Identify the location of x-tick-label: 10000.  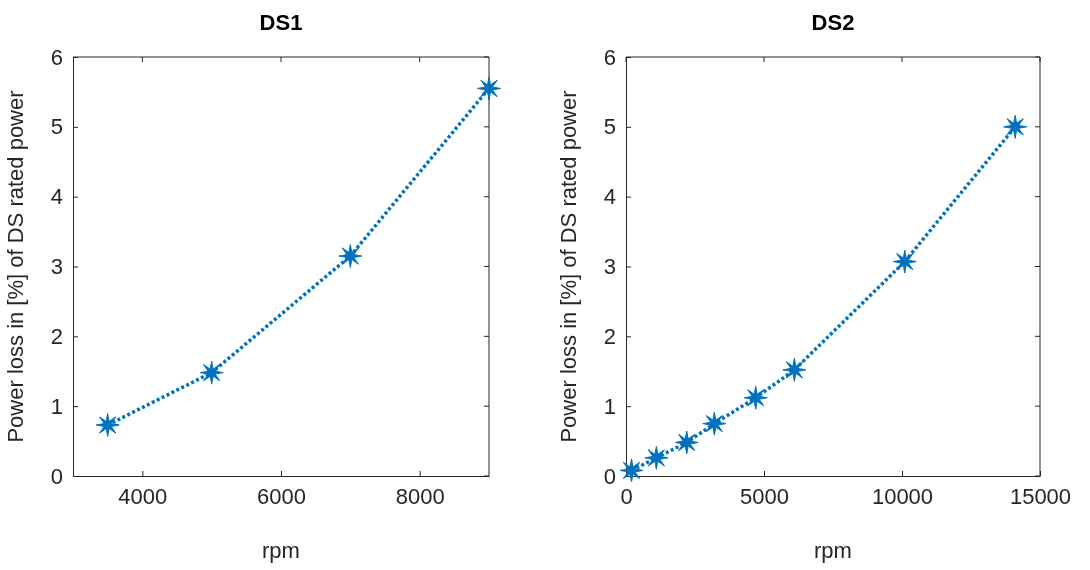
(902, 496).